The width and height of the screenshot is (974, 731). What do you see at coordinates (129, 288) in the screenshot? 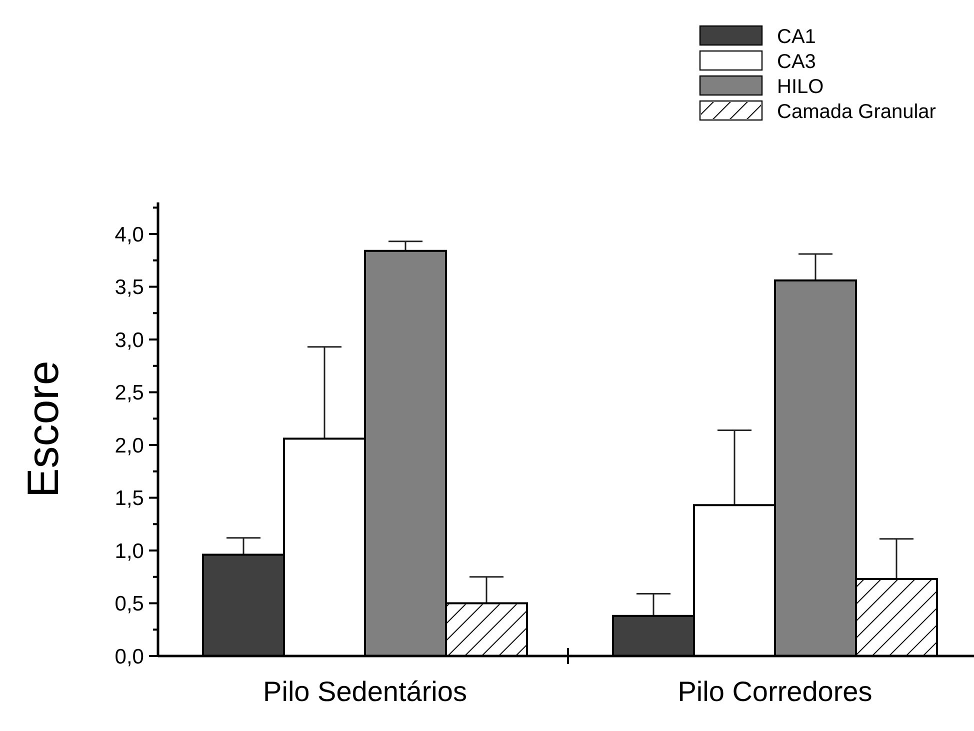
I see `y-tick-label: 3,5` at bounding box center [129, 288].